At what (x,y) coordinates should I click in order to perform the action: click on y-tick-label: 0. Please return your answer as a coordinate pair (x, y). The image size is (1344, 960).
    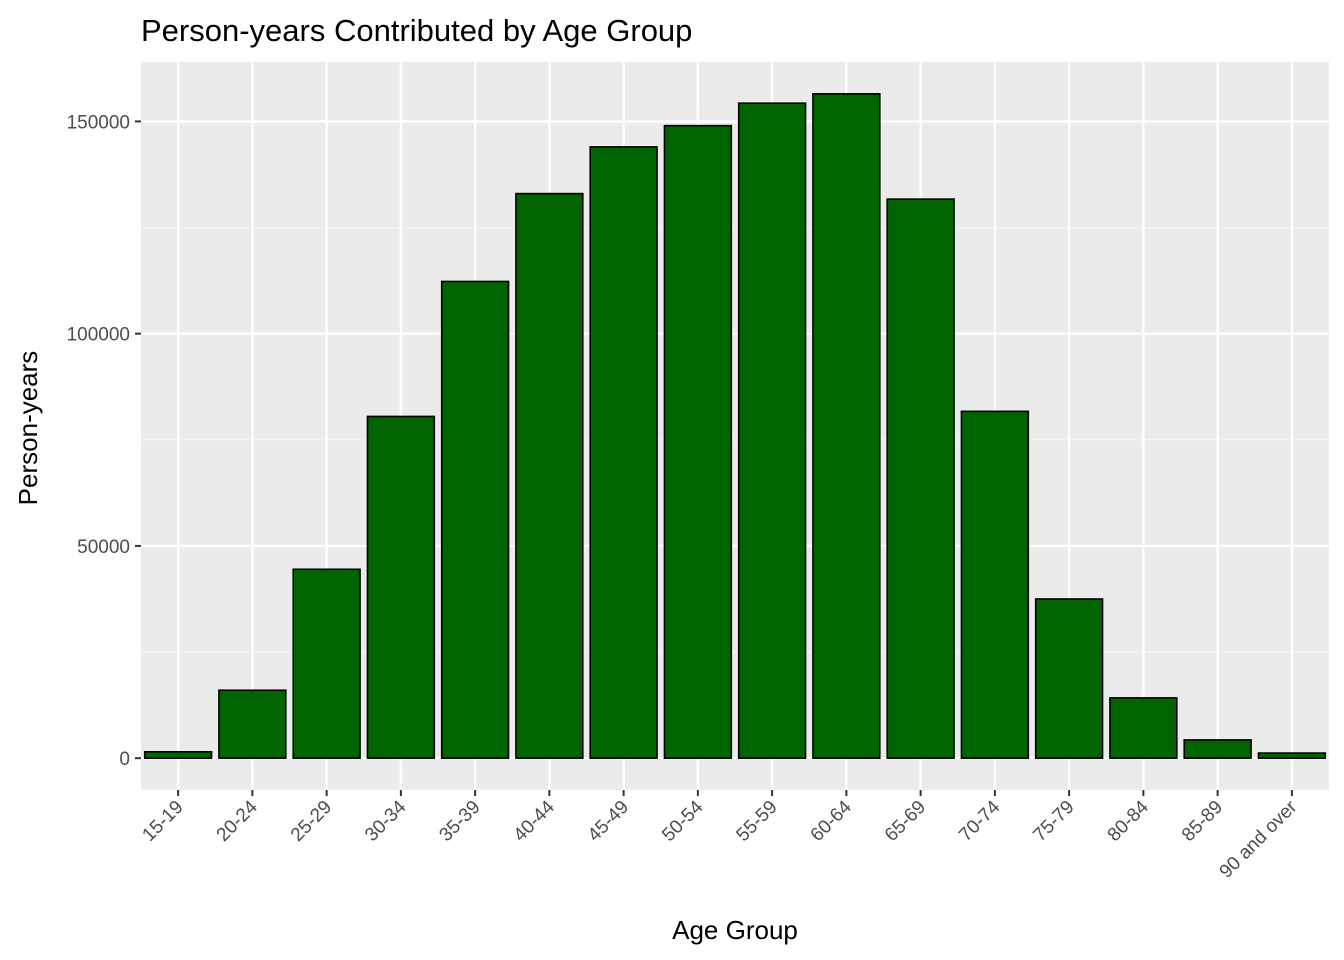
    Looking at the image, I should click on (124, 759).